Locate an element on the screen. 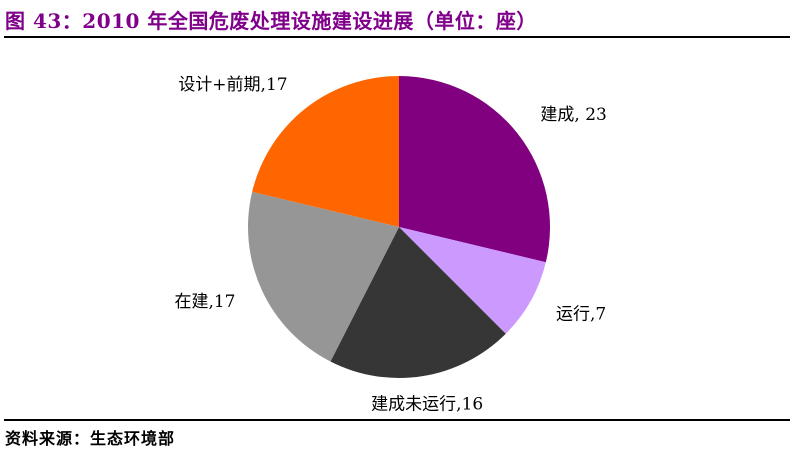  figure-source: 资料来源：生态环境部 is located at coordinates (90, 438).